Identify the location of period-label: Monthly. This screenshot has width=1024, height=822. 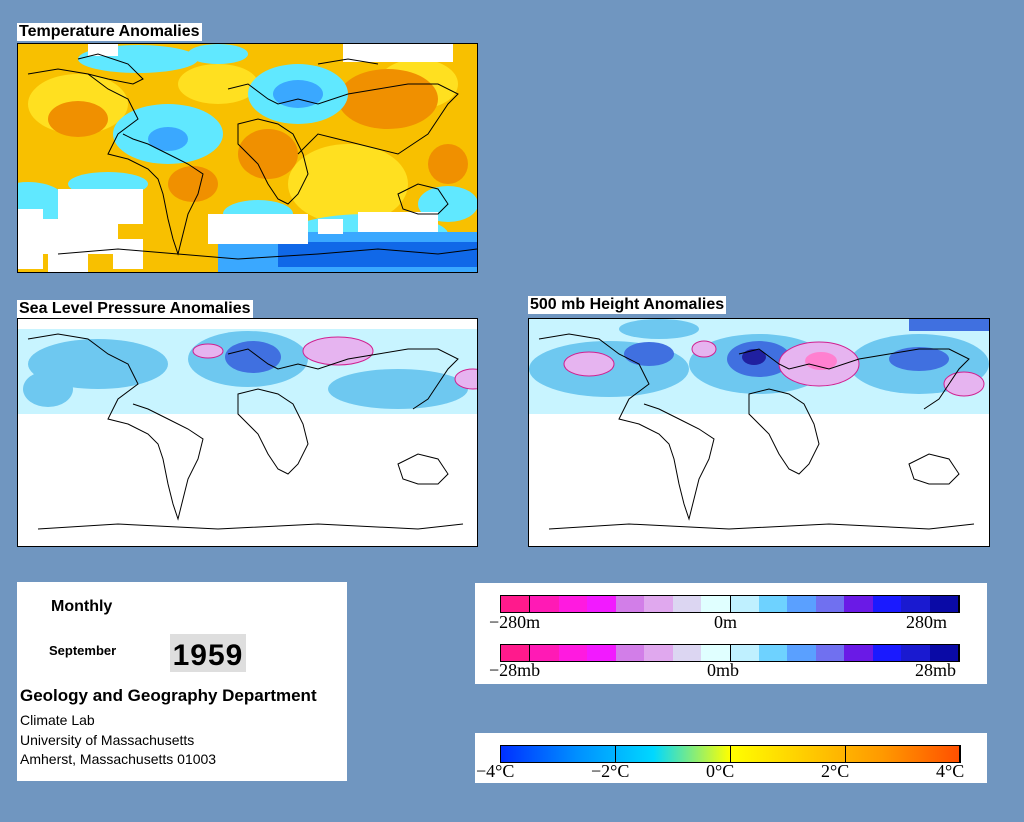
(82, 606).